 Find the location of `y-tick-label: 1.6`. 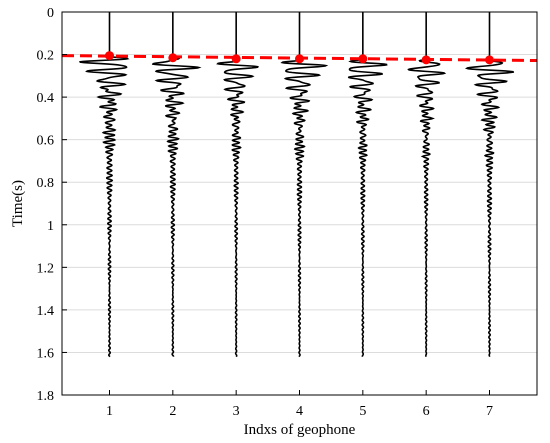

y-tick-label: 1.6 is located at coordinates (46, 353).